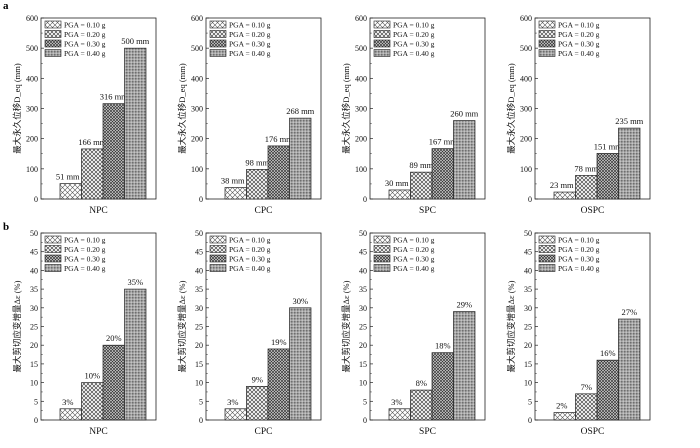 Image resolution: width=700 pixels, height=448 pixels. Describe the element at coordinates (421, 383) in the screenshot. I see `bar-data-label: 8%` at that location.